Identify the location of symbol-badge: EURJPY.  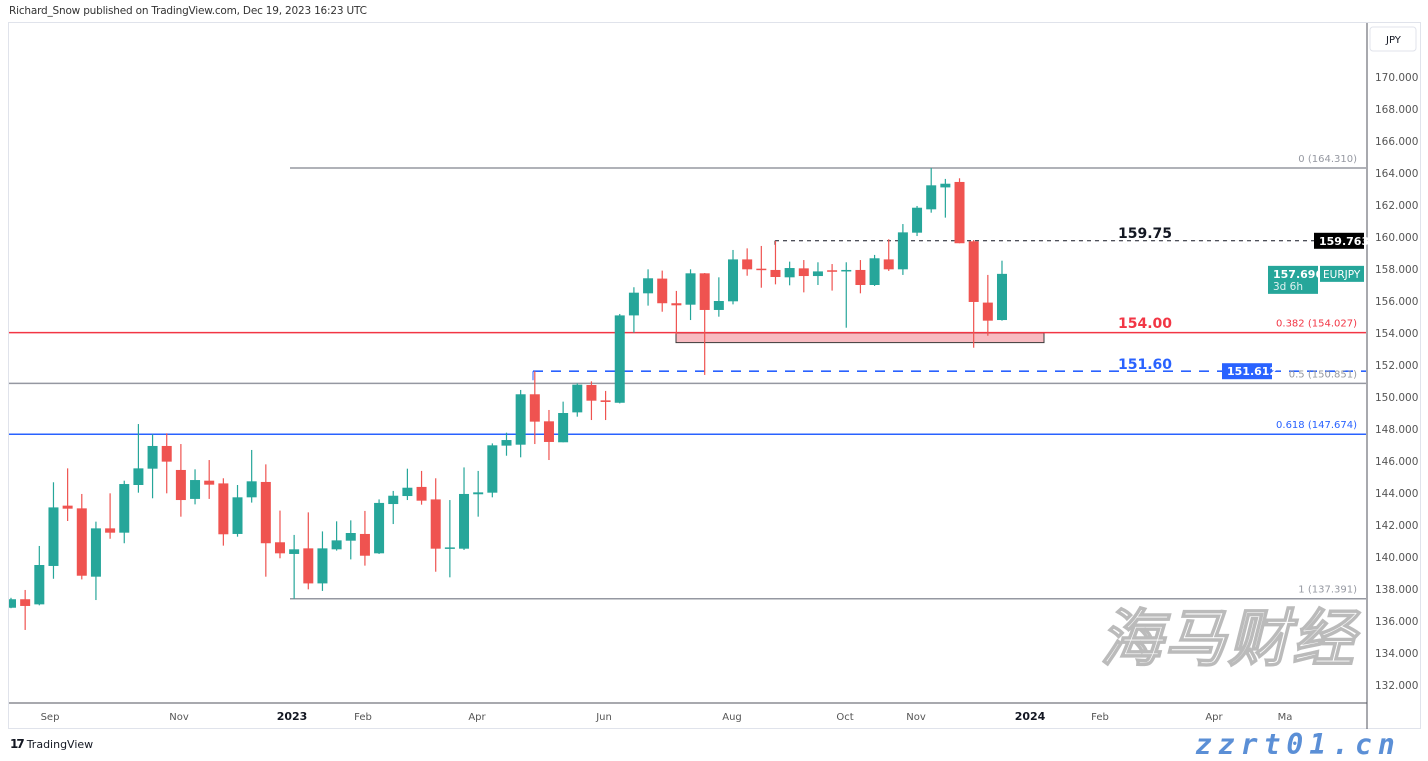
(1342, 275).